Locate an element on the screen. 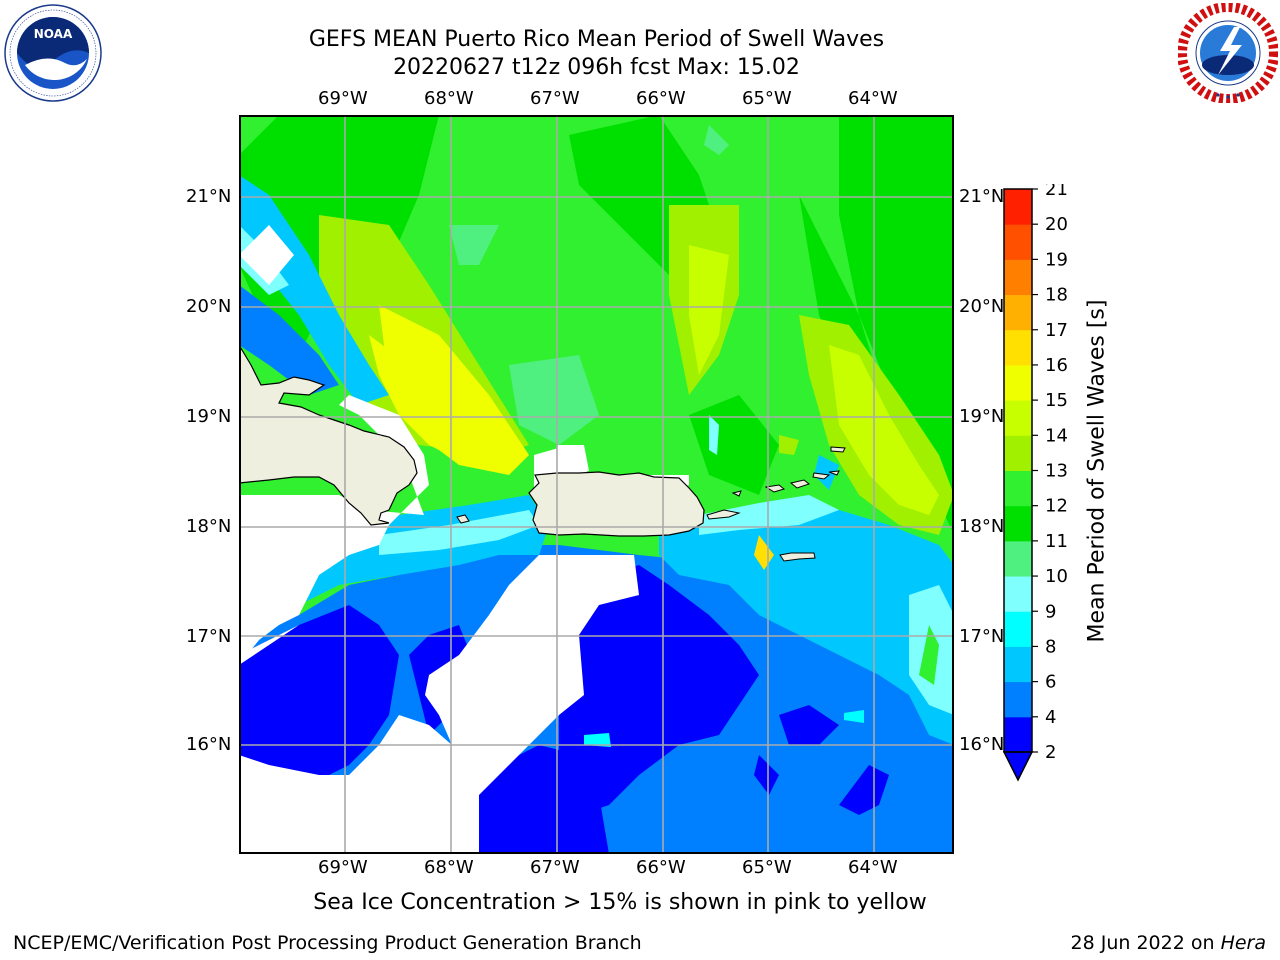  footer-date: 28 Jun 2022 on Hera is located at coordinates (1168, 943).